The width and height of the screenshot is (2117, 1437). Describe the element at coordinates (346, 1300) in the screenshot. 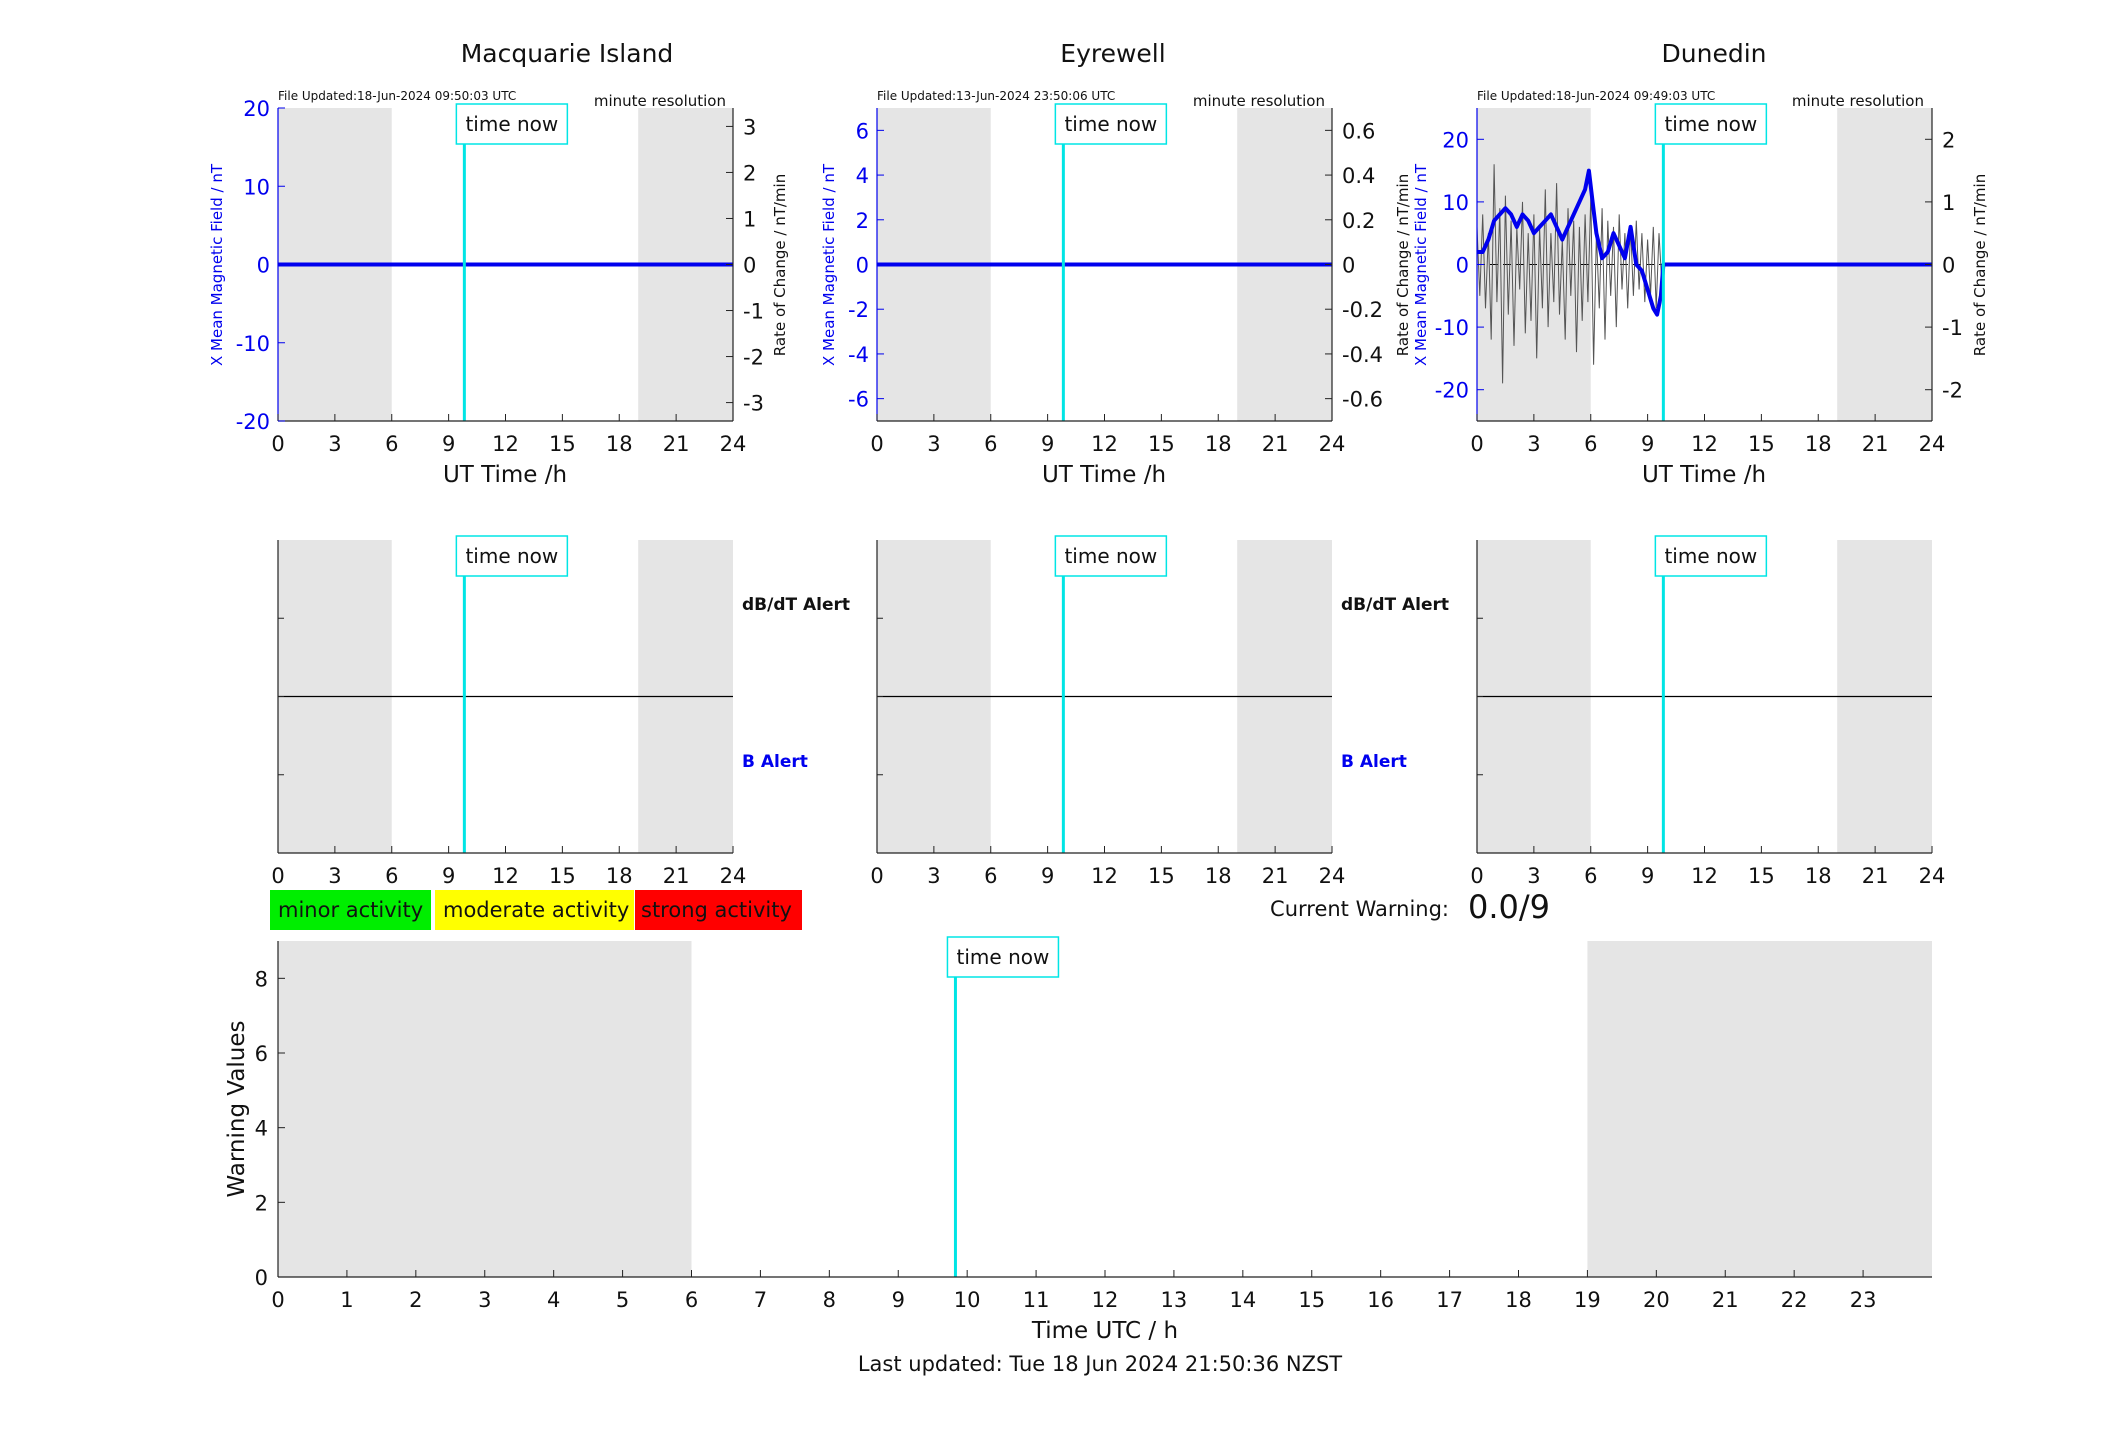

I see `x-tick-label-1: 1` at that location.